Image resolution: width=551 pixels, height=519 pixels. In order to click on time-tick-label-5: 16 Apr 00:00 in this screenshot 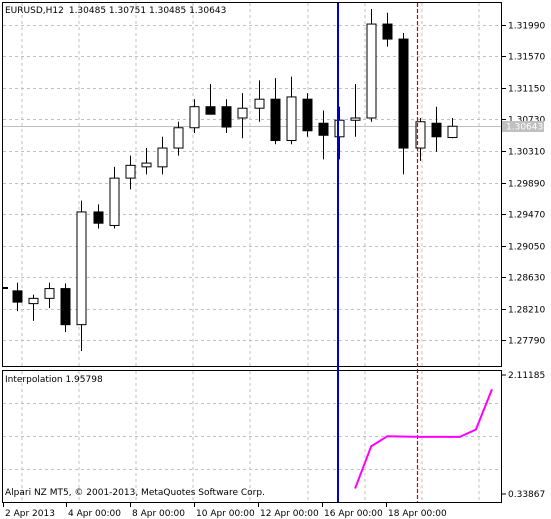, I will do `click(353, 514)`.